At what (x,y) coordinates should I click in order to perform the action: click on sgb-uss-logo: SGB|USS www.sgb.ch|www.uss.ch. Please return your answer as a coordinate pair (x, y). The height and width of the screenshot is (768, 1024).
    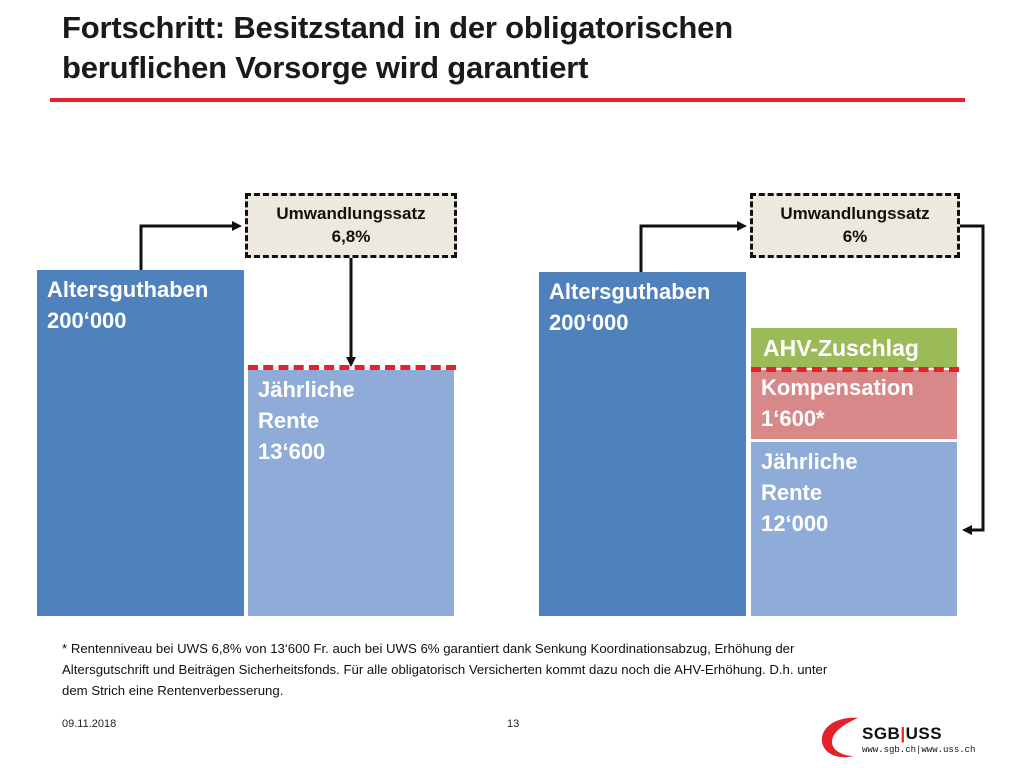
    Looking at the image, I should click on (899, 738).